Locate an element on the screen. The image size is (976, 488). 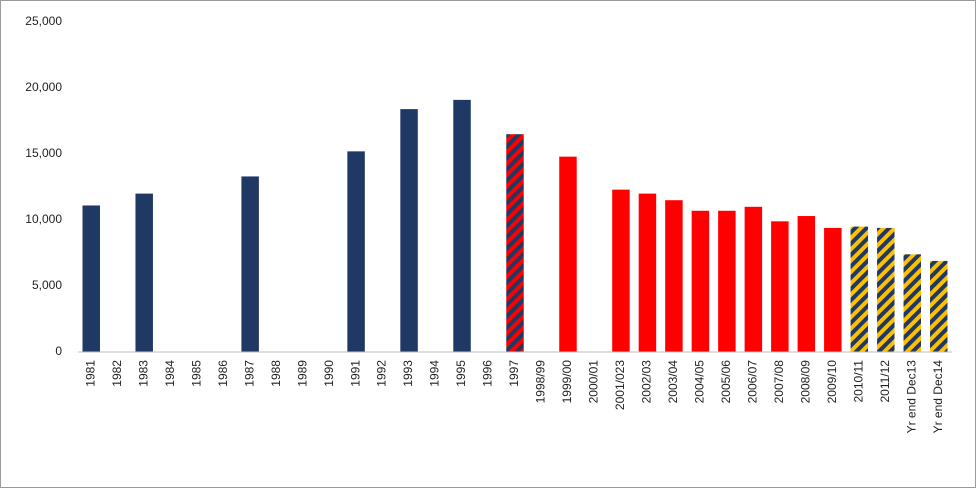
x-tick-label: 1995 is located at coordinates (461, 373).